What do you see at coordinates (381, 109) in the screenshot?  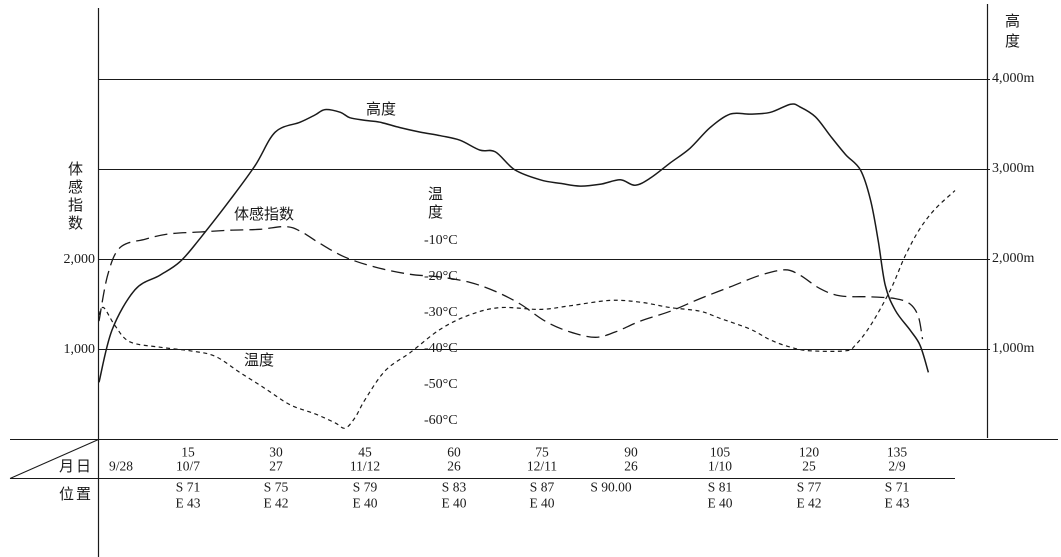 I see `altitude-series-label: 高度` at bounding box center [381, 109].